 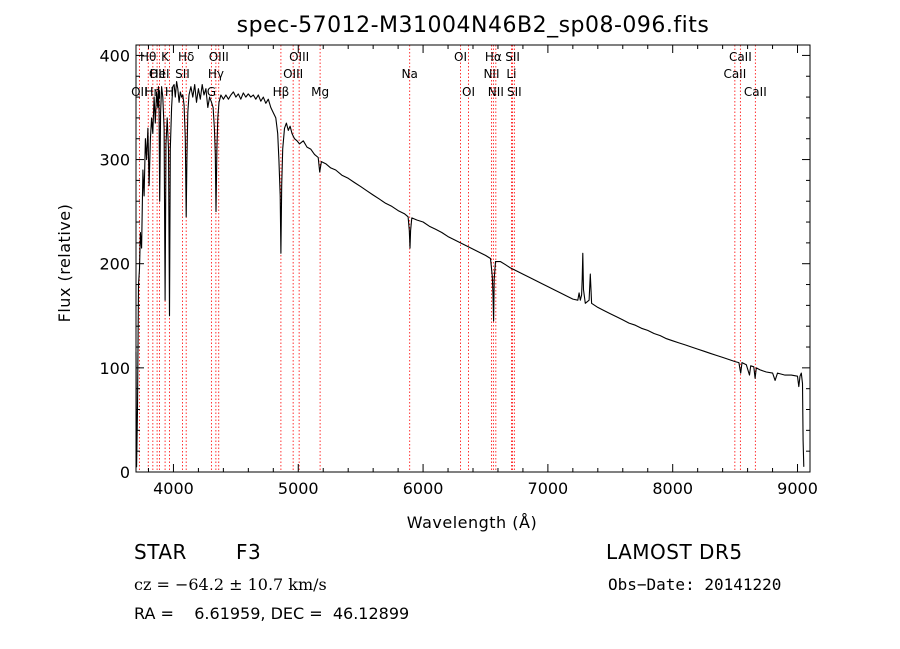 What do you see at coordinates (511, 74) in the screenshot?
I see `line-marker-label: Li` at bounding box center [511, 74].